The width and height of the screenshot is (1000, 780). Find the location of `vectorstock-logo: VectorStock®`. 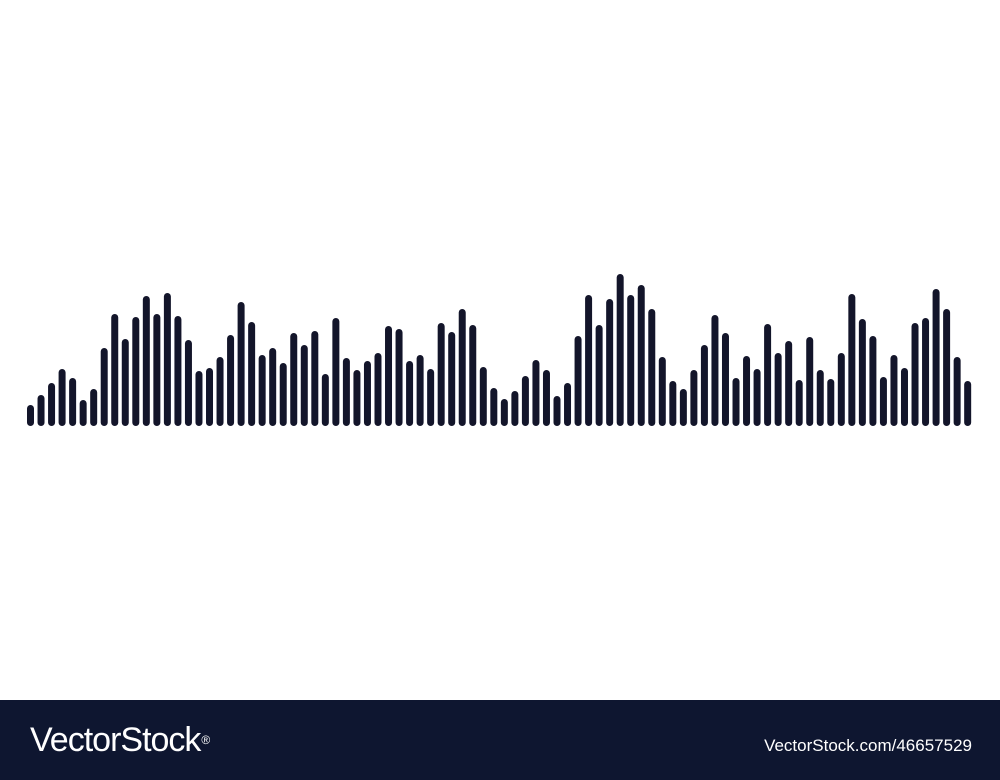

vectorstock-logo: VectorStock® is located at coordinates (120, 740).